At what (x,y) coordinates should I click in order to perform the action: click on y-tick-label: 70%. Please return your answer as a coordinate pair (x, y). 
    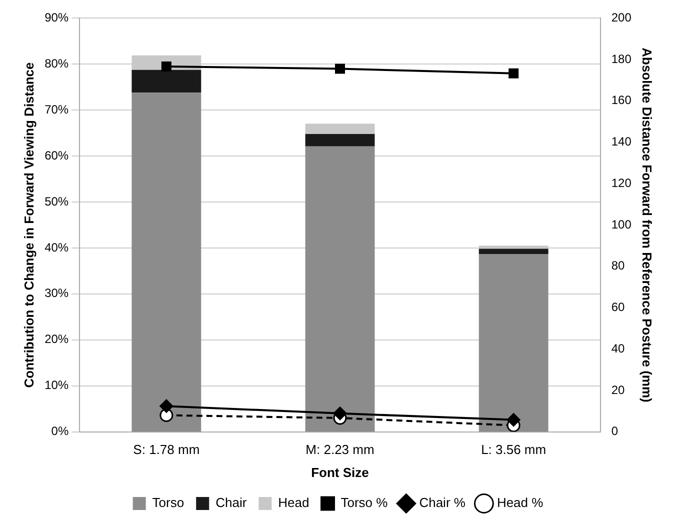
    Looking at the image, I should click on (56, 109).